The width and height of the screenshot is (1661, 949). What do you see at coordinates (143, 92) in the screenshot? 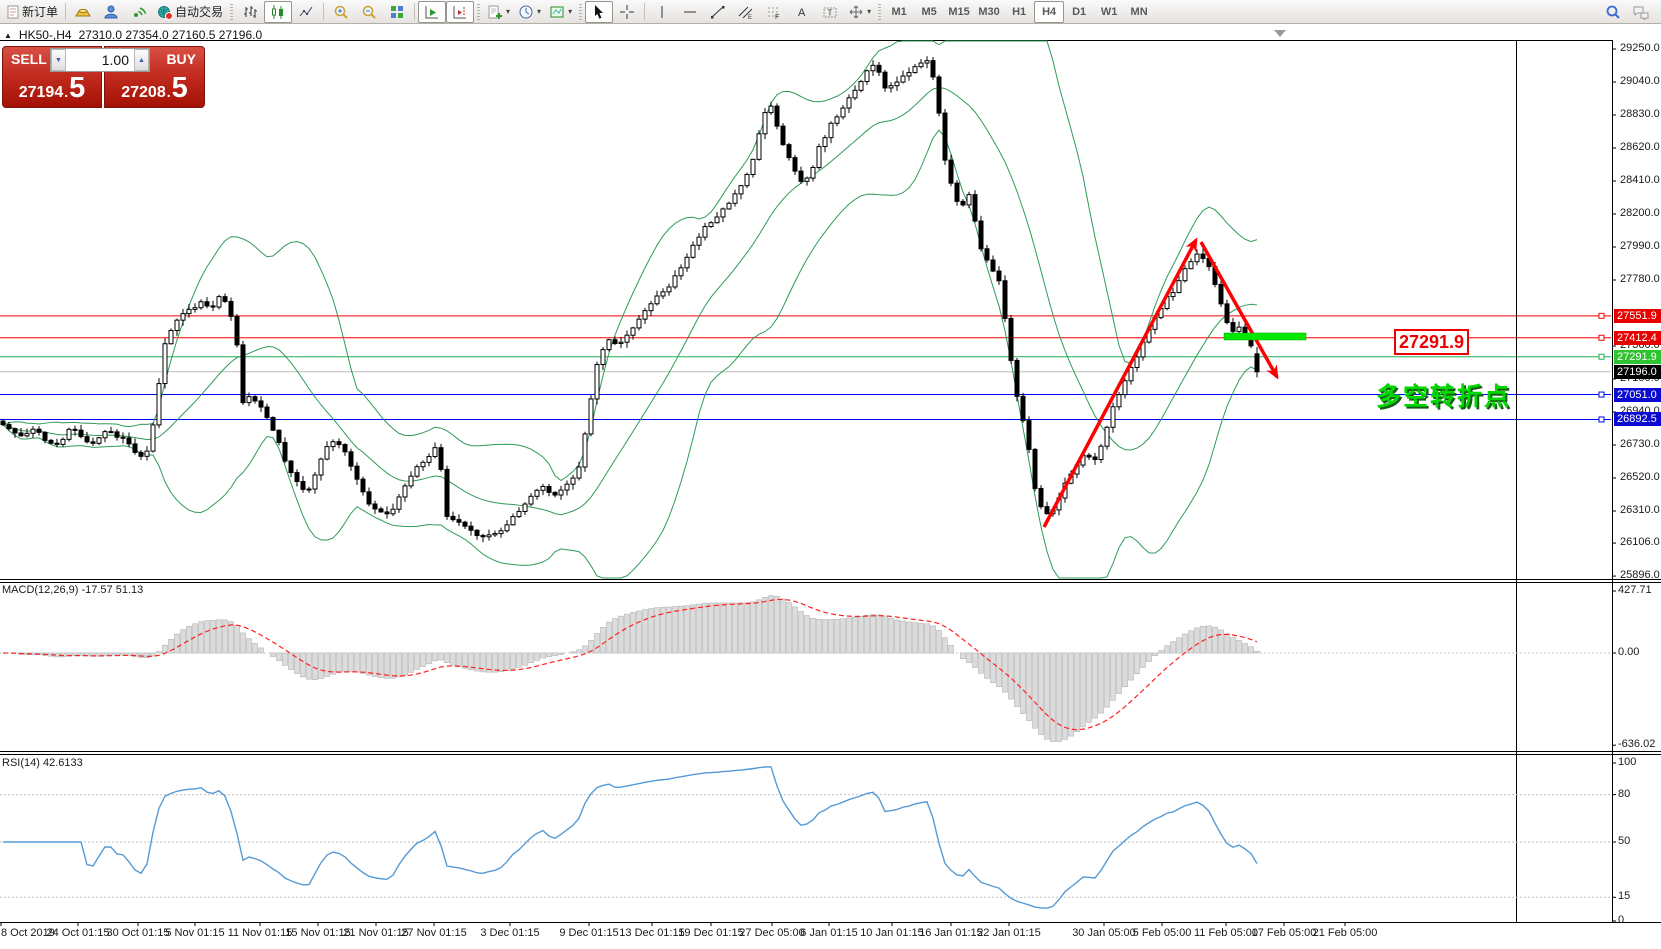
I see `buy-price-int: 27208` at bounding box center [143, 92].